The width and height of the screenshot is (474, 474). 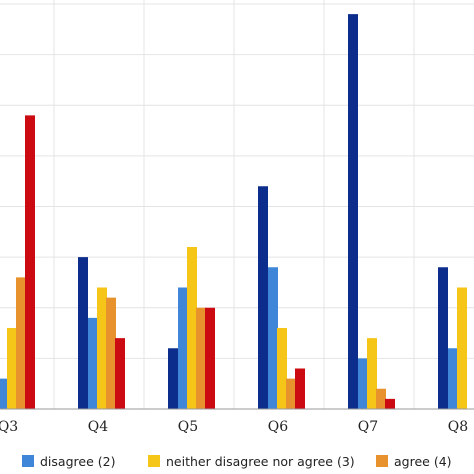 What do you see at coordinates (98, 427) in the screenshot?
I see `x-tick-label: Q4` at bounding box center [98, 427].